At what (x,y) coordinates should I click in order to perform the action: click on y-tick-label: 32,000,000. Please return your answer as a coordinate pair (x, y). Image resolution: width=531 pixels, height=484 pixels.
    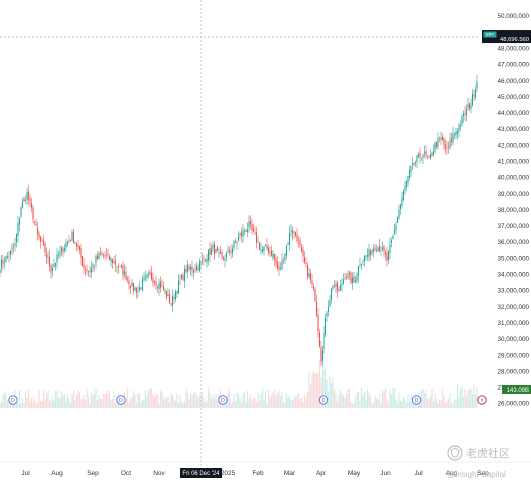
    Looking at the image, I should click on (513, 307).